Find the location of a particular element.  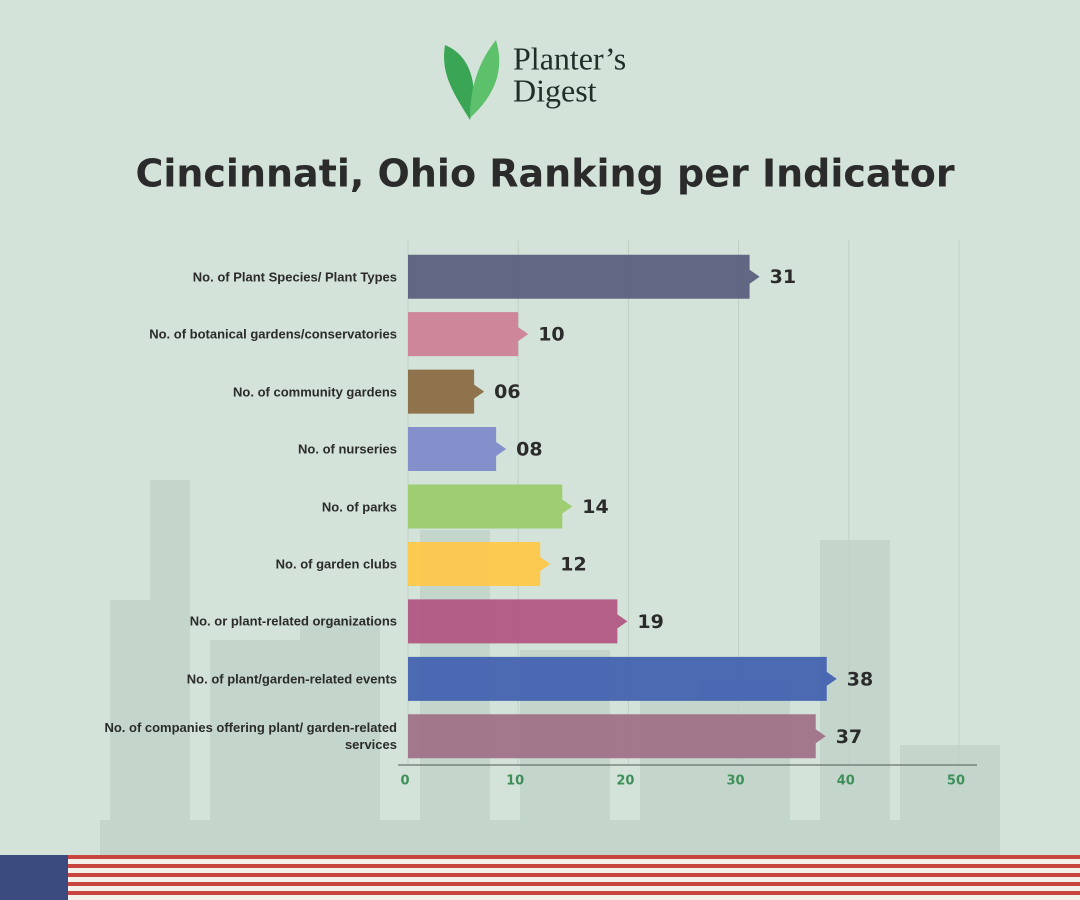

logo is located at coordinates (472, 80).